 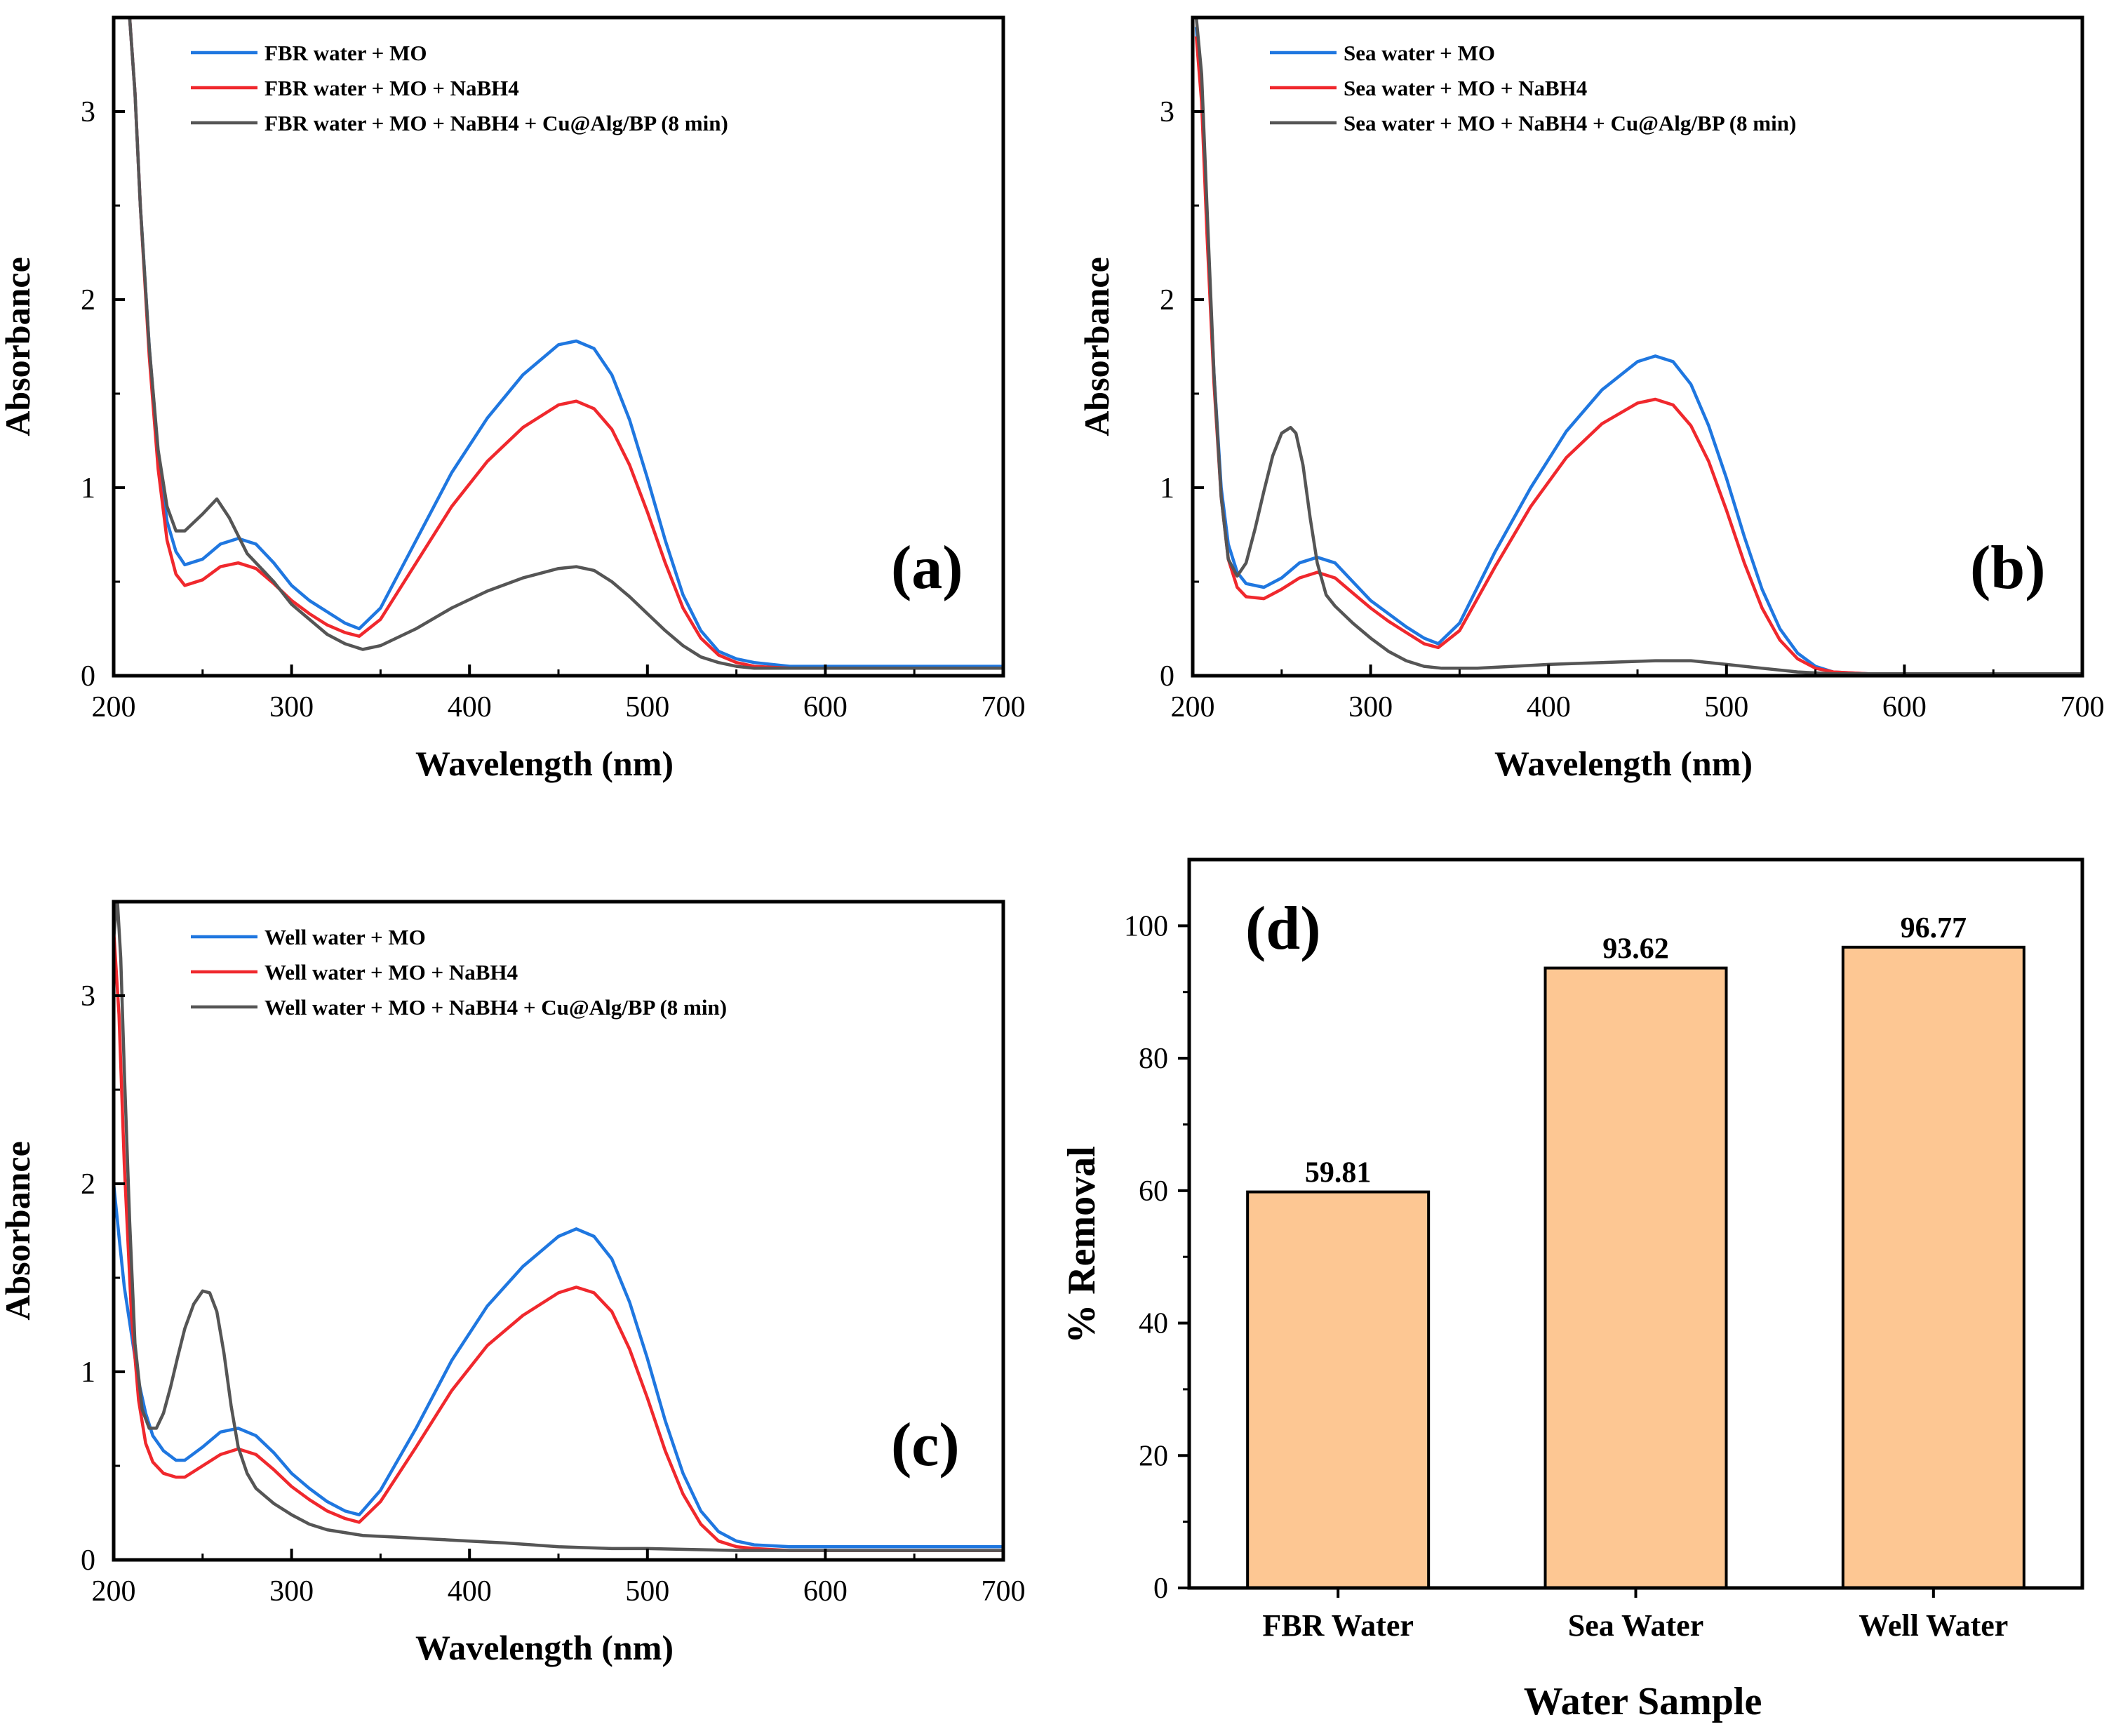 I want to click on legend-label-1: FBR water + MO, so click(x=345, y=53).